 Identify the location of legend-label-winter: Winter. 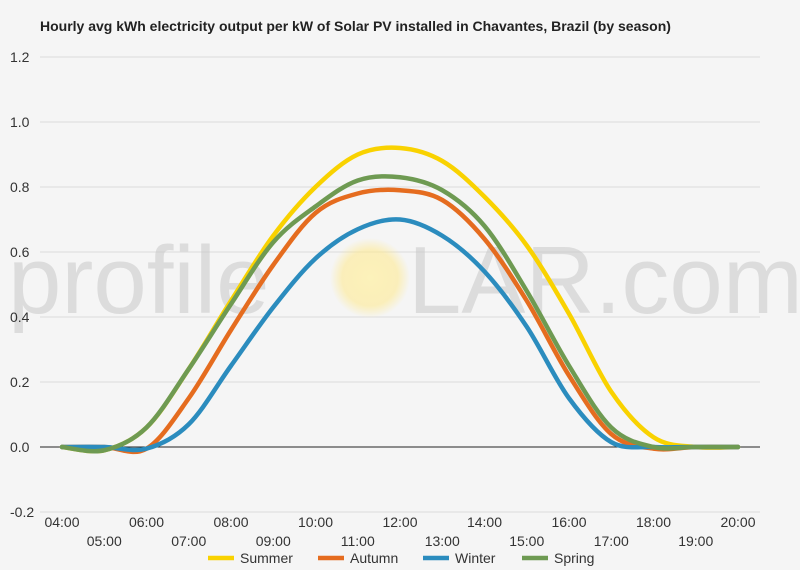
(475, 558).